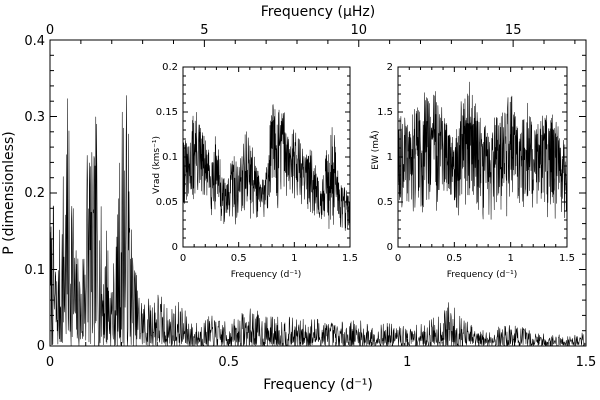 The image size is (600, 400). I want to click on inset-vrad-y-tick-labels: 0 0.05 0.1 0.15 0.2, so click(167, 157).